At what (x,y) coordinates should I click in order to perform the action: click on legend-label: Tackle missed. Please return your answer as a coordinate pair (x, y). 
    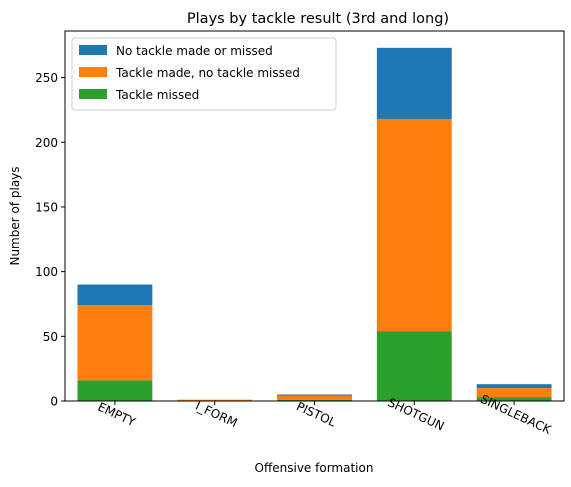
    Looking at the image, I should click on (157, 95).